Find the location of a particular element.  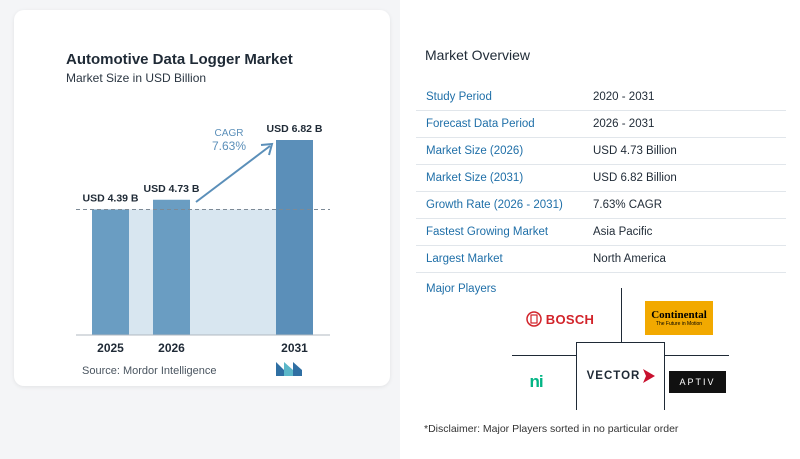

overview-key: Fastest Growing Market is located at coordinates (487, 232).